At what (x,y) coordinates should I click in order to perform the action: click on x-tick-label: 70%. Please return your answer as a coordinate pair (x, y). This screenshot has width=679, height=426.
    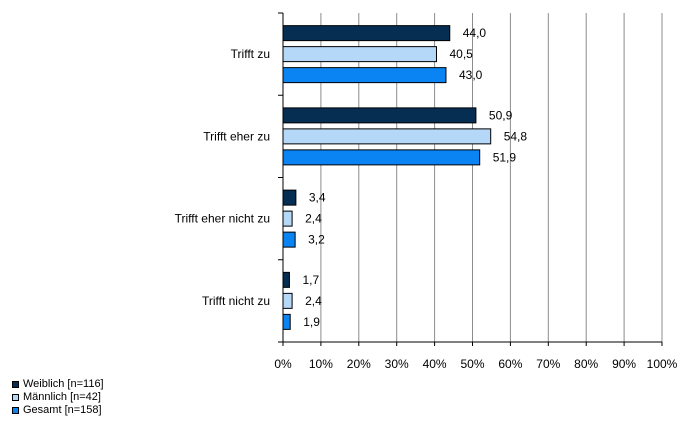
    Looking at the image, I should click on (548, 364).